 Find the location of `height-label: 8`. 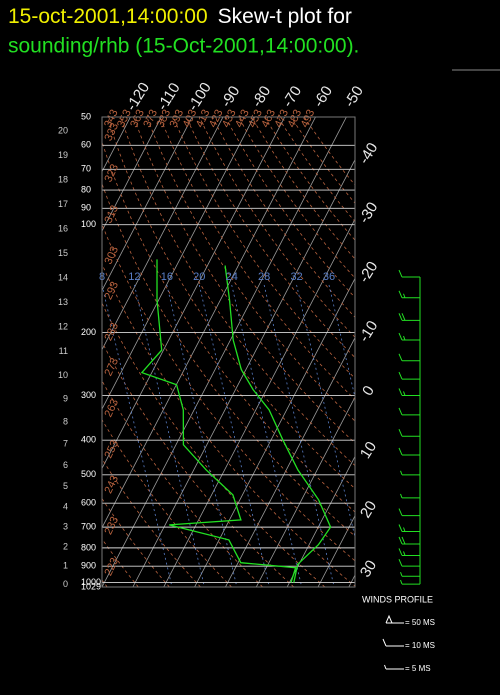

height-label: 8 is located at coordinates (65, 421).